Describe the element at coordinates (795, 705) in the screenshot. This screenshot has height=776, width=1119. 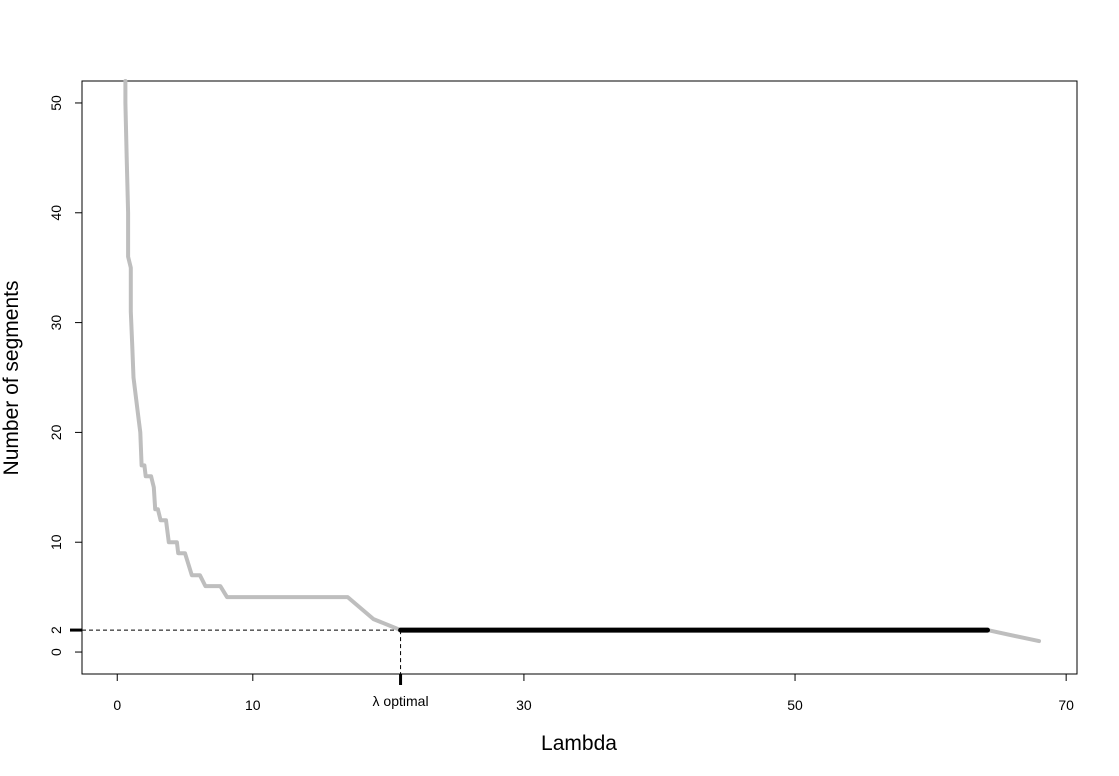
I see `x-tick-label: 50` at that location.